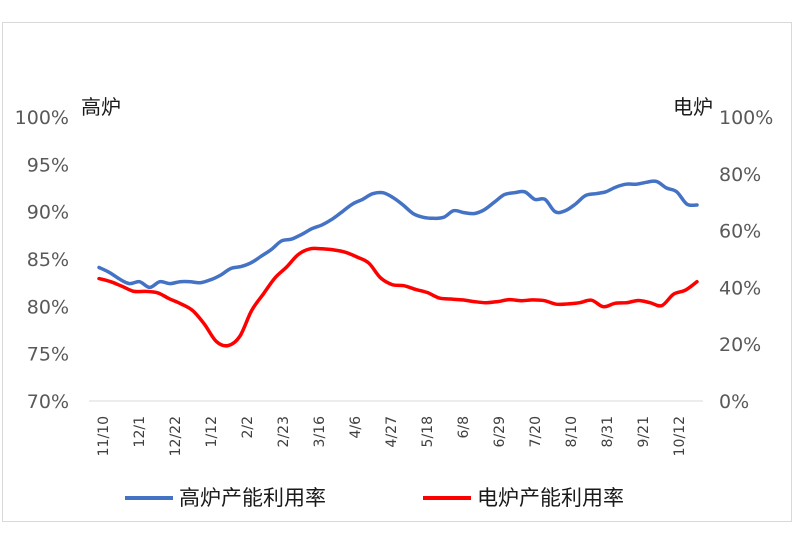 The height and width of the screenshot is (548, 798). I want to click on x-tick-label: 8/31, so click(608, 431).